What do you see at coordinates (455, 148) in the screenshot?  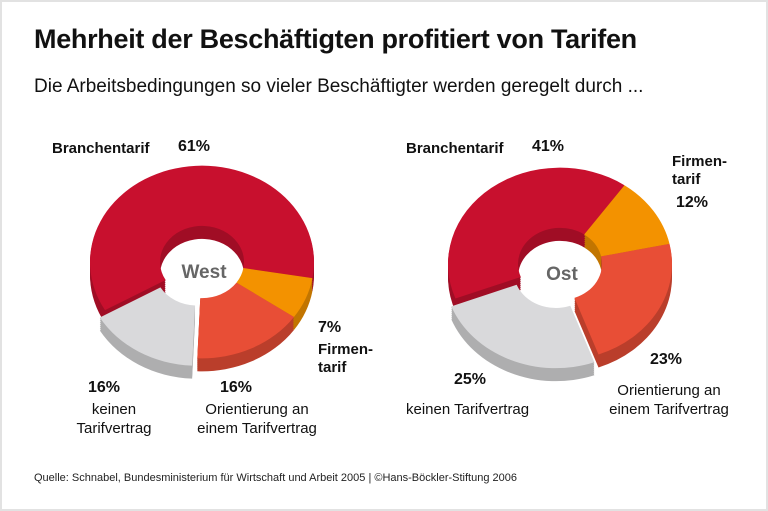 I see `ost-branchen-label: Branchentarif` at bounding box center [455, 148].